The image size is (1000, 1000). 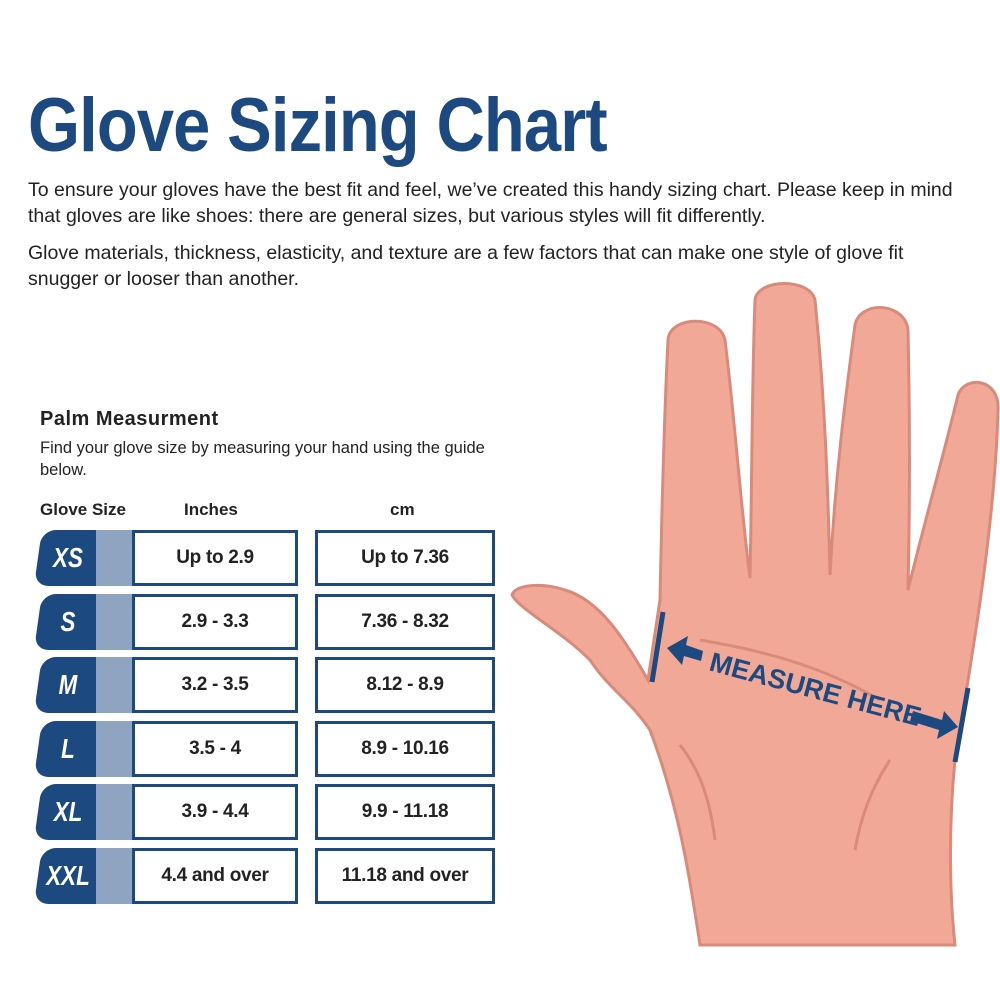 What do you see at coordinates (215, 748) in the screenshot?
I see `inches-cell: 3.5 - 4` at bounding box center [215, 748].